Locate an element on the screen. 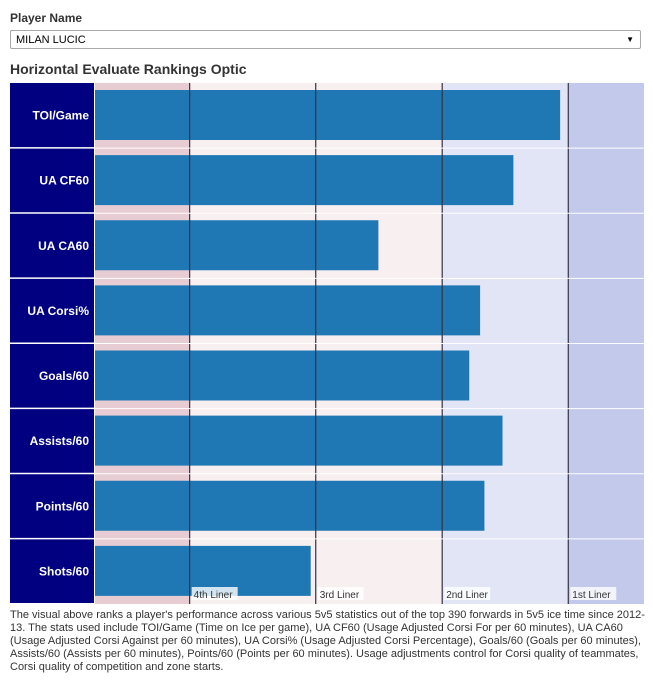 Image resolution: width=653 pixels, height=682 pixels. player-name-dropdown: MILAN LUCIC ▼ is located at coordinates (325, 39).